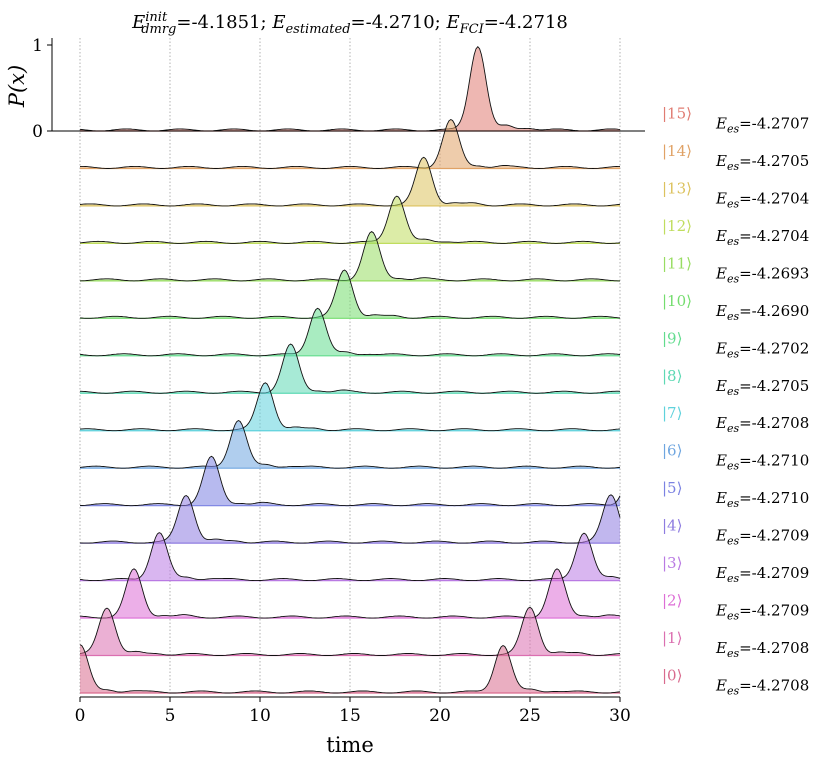 This screenshot has height=767, width=830. Describe the element at coordinates (350, 716) in the screenshot. I see `x-tick-label: 15` at that location.